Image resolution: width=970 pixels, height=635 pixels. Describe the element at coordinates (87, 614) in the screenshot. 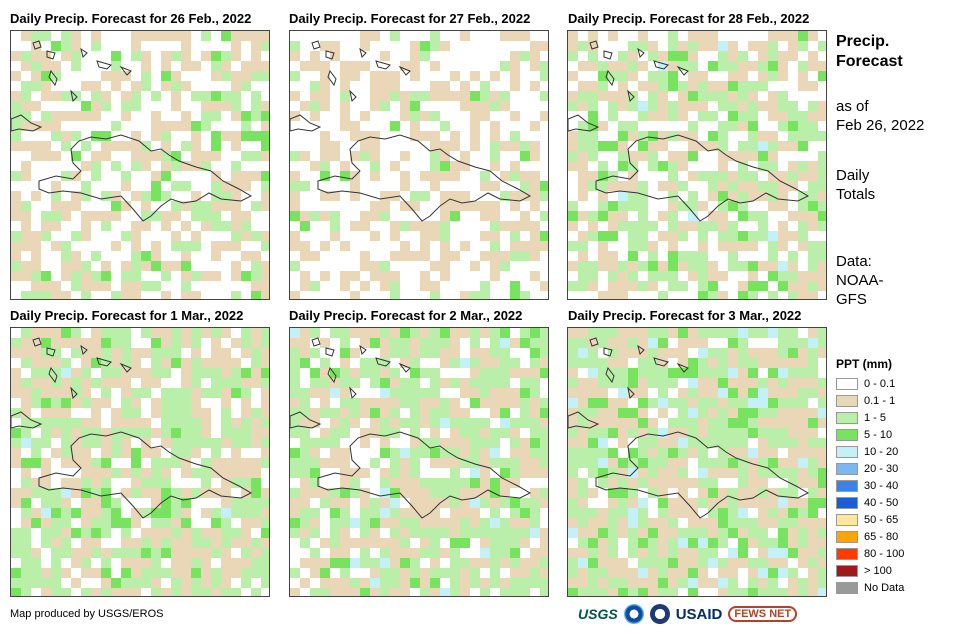

I see `map-credit: Map produced by USGS/EROS` at that location.